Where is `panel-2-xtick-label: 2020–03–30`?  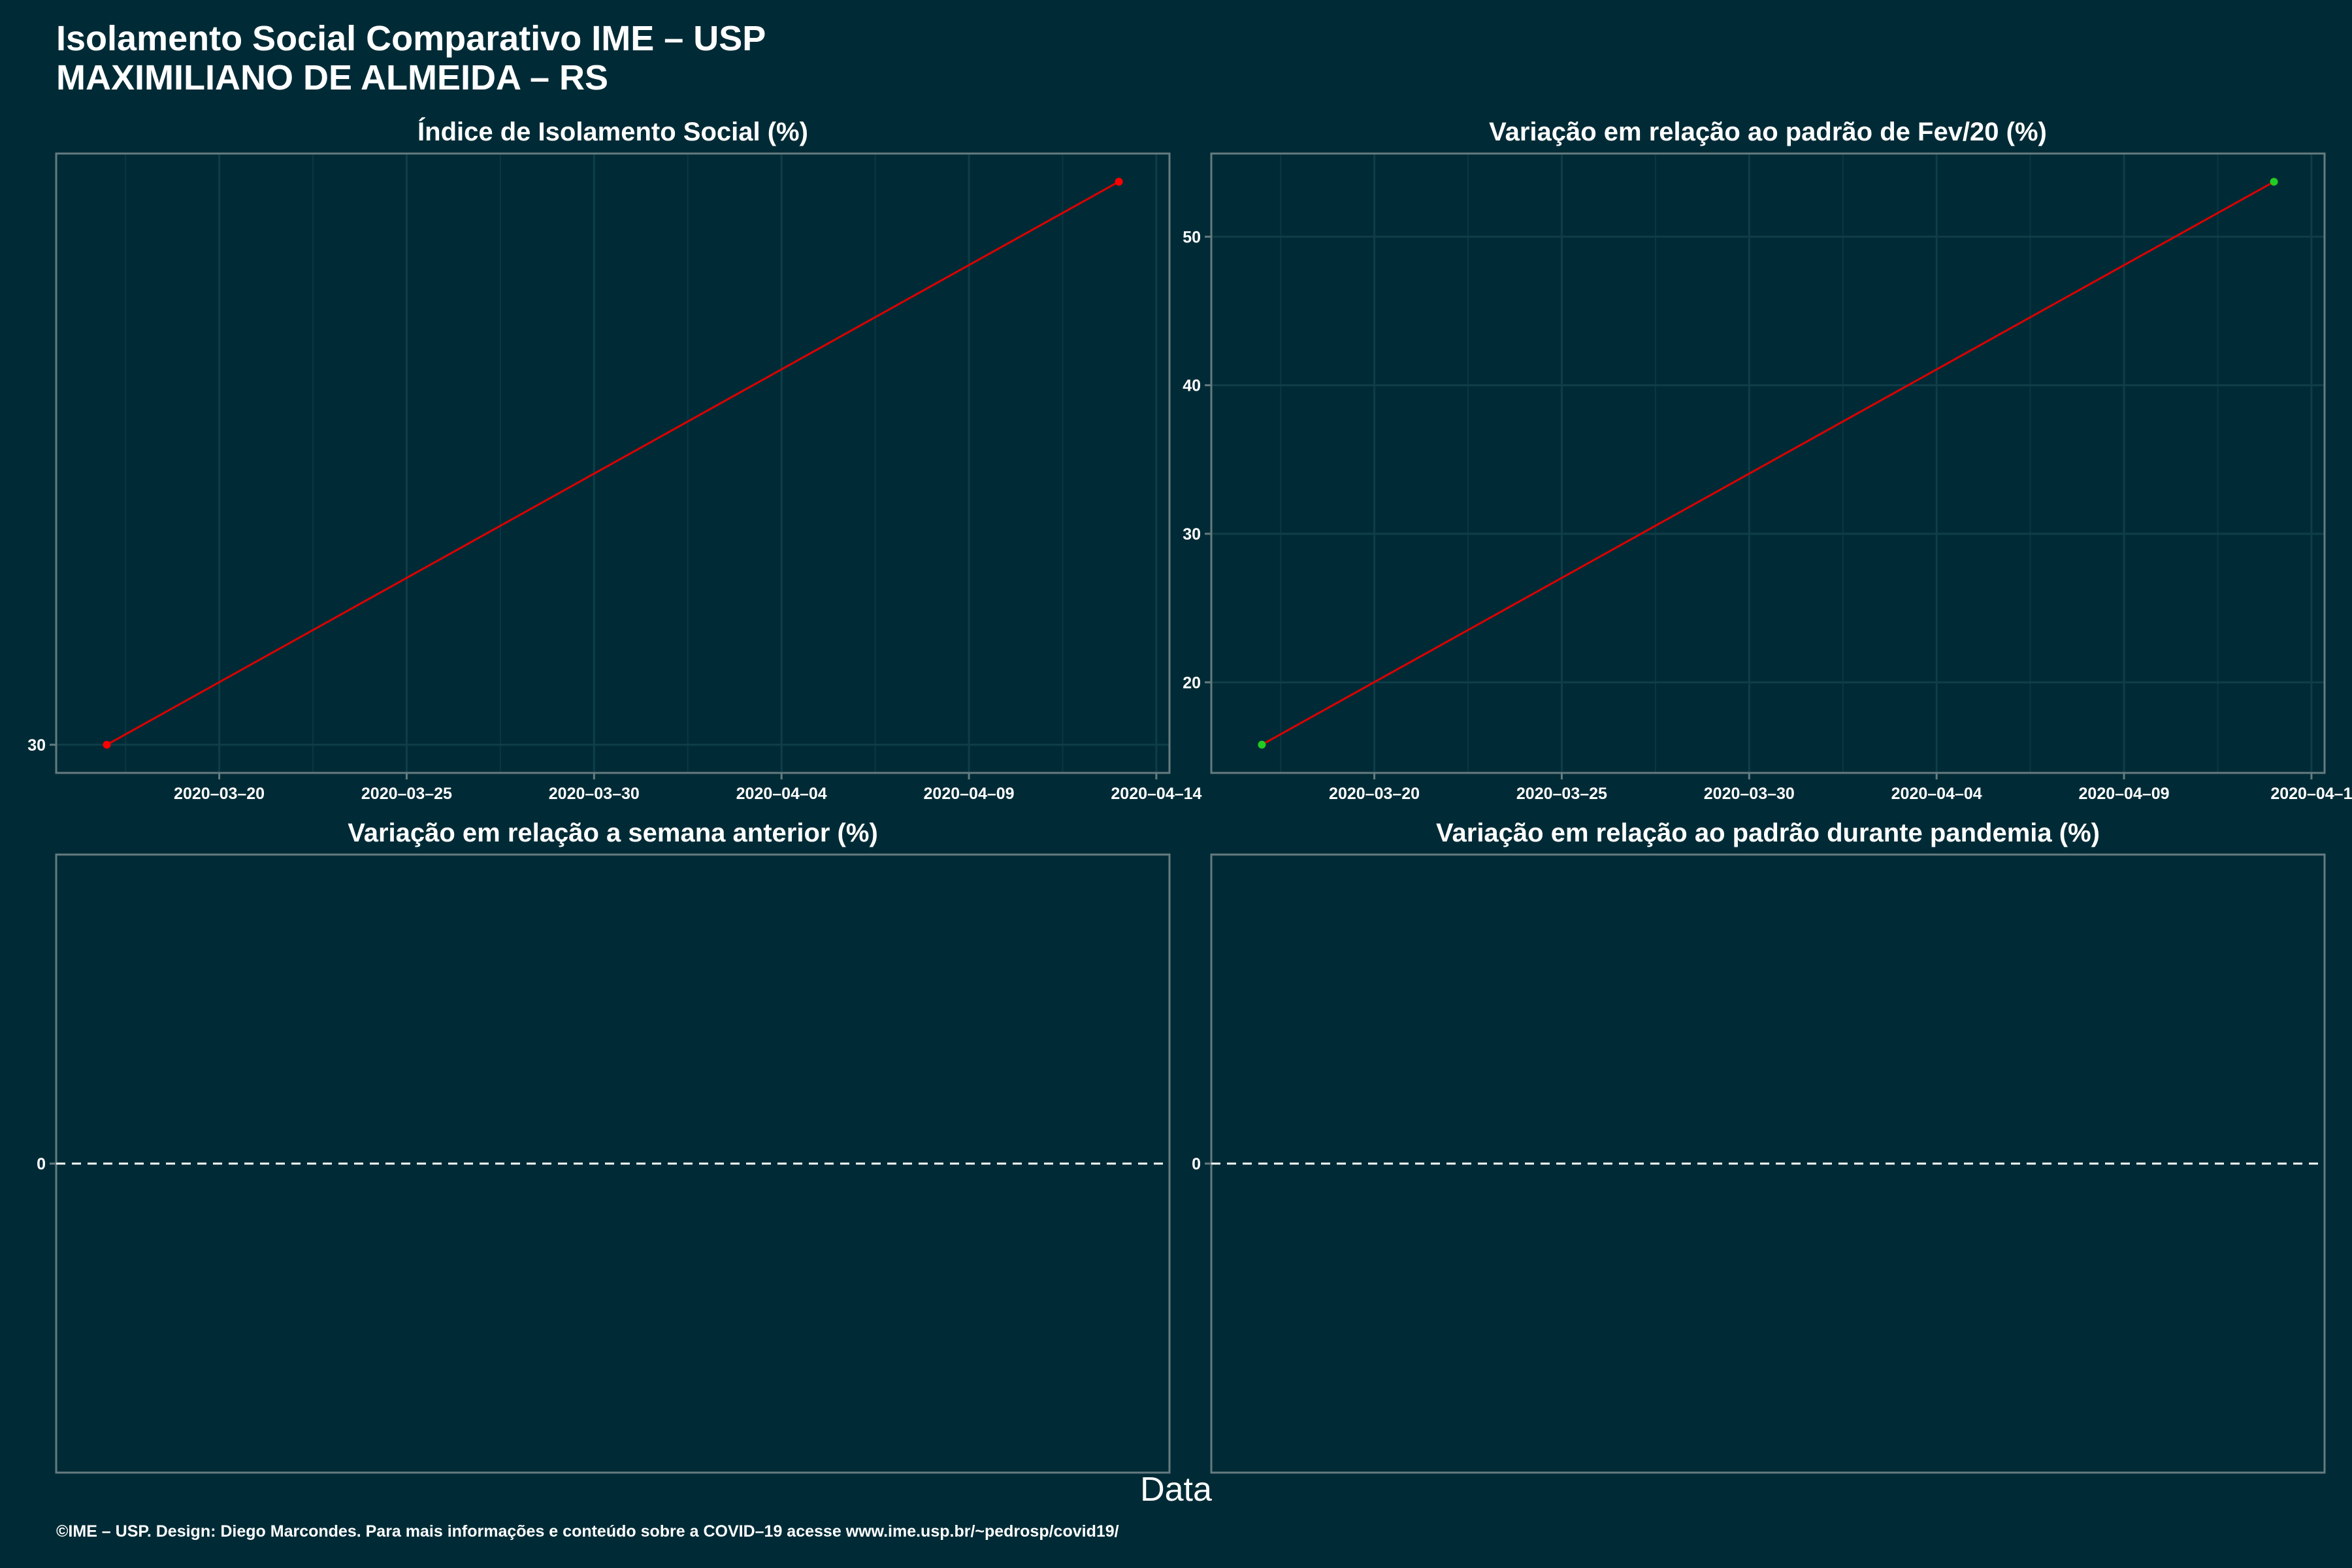
panel-2-xtick-label: 2020–03–30 is located at coordinates (1749, 794).